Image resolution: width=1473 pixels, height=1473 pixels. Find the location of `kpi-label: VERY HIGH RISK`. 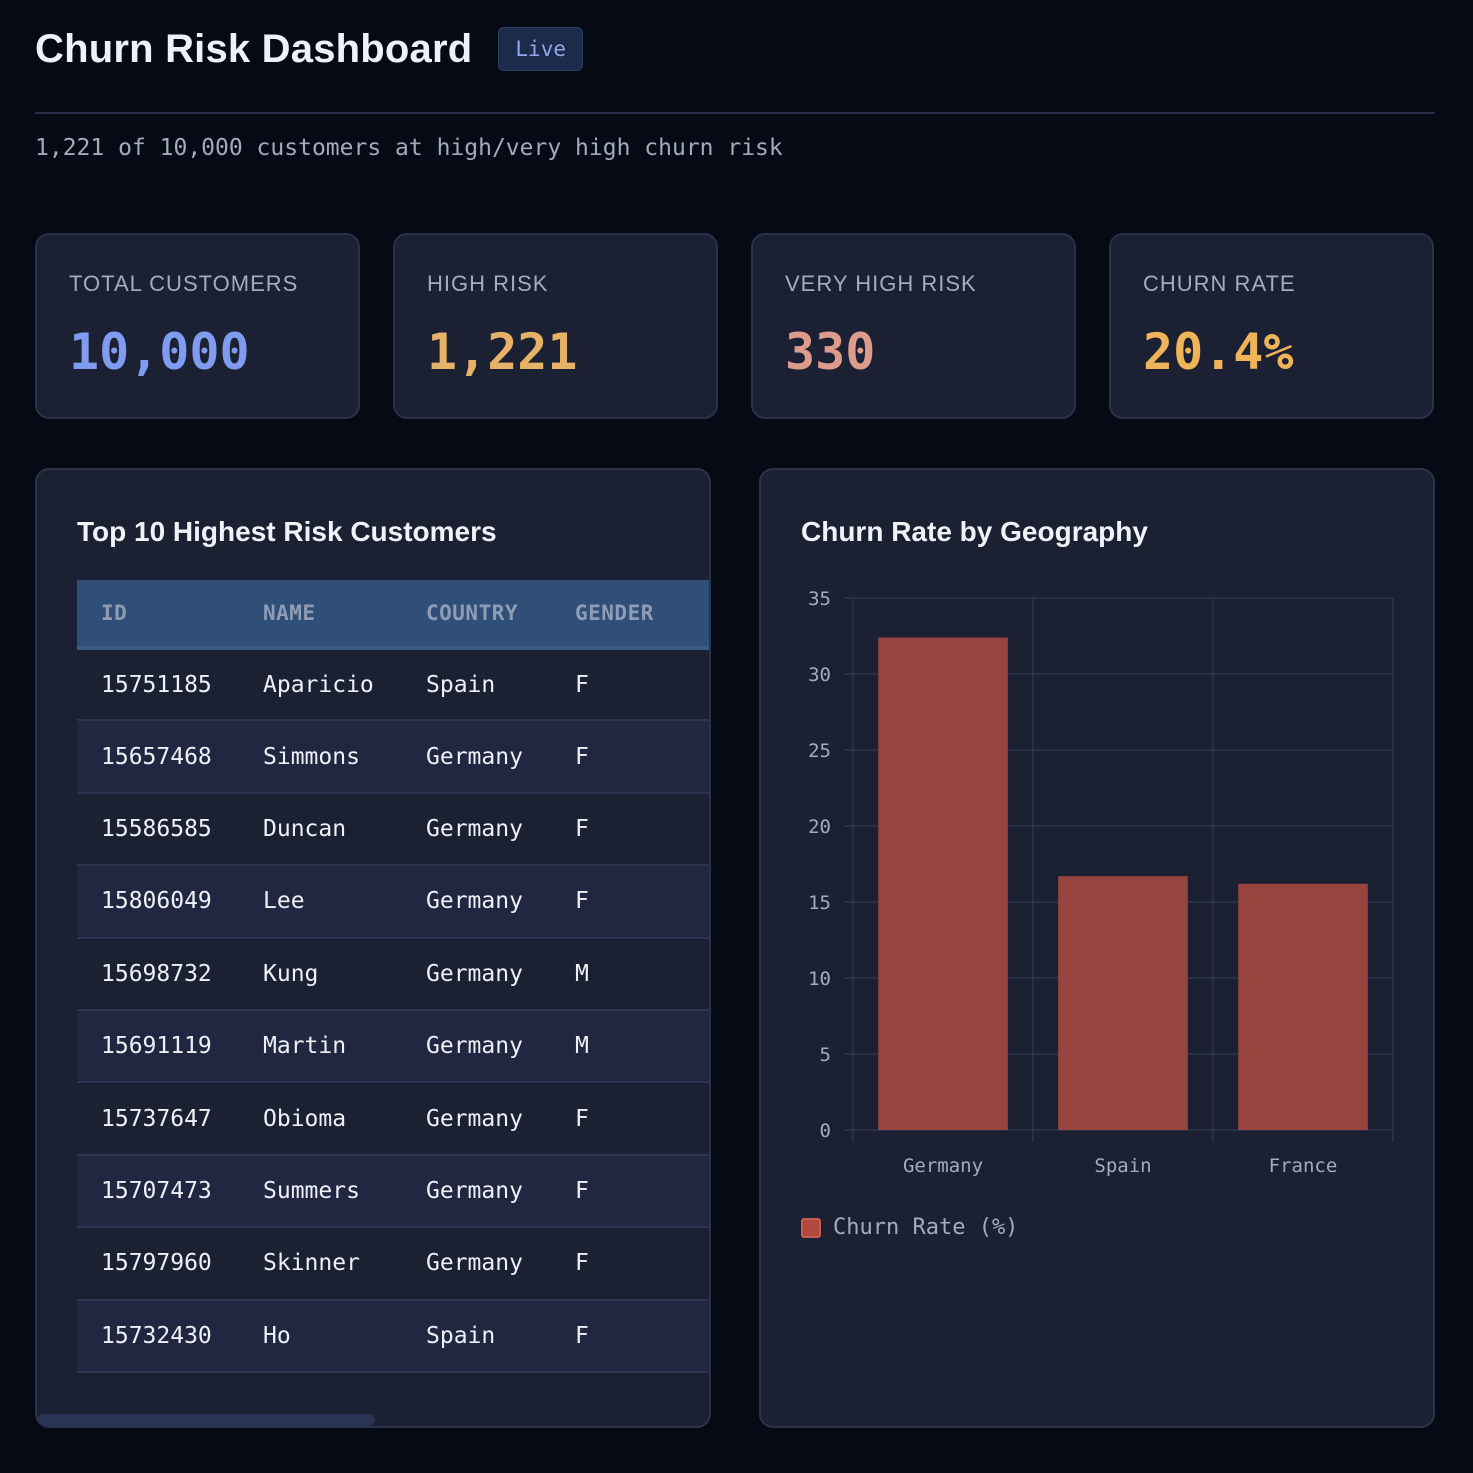

kpi-label: VERY HIGH RISK is located at coordinates (881, 283).